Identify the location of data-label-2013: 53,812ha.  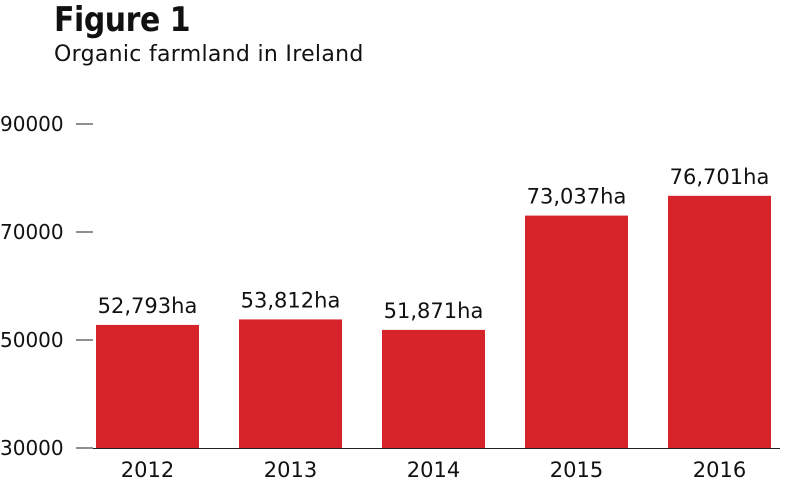
(291, 300).